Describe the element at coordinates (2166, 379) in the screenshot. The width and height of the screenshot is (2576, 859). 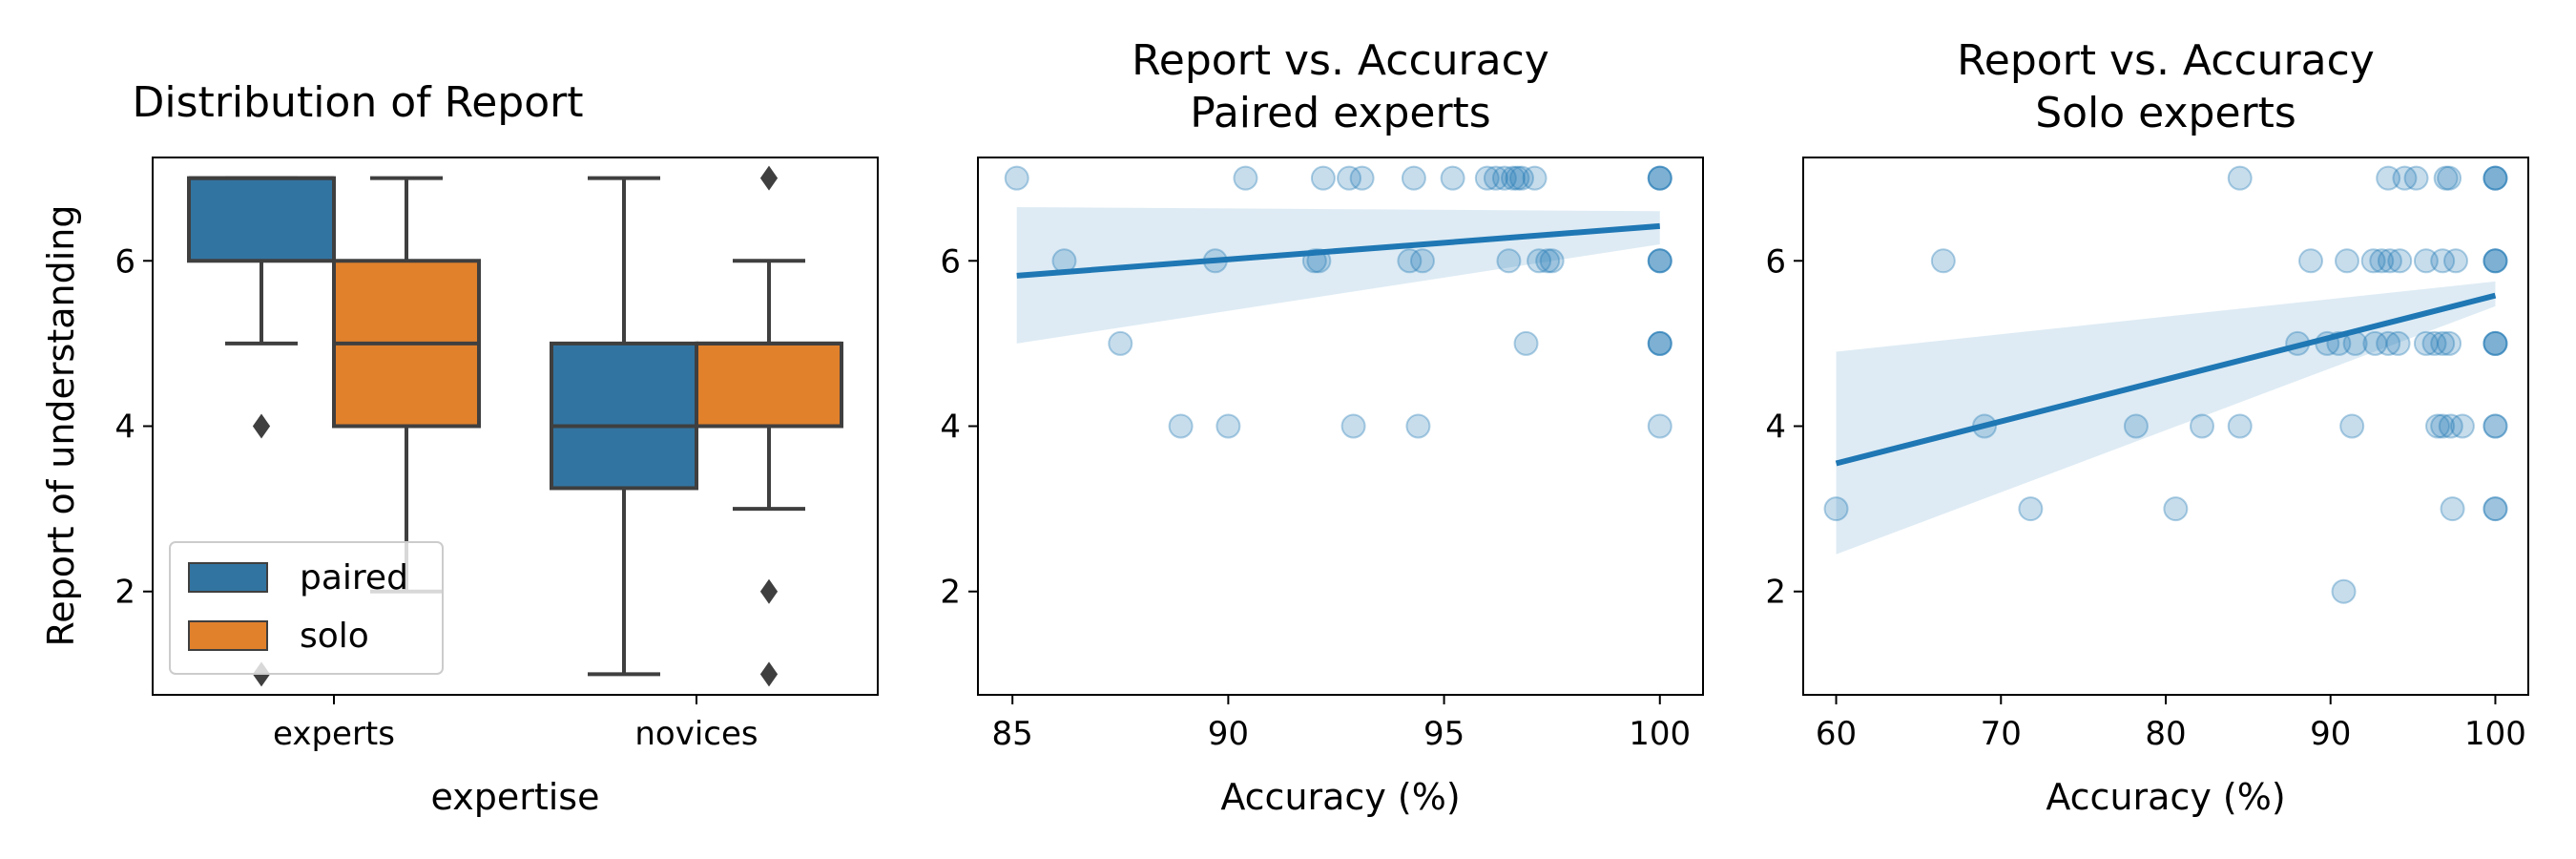
I see `panel3-regression-line` at that location.